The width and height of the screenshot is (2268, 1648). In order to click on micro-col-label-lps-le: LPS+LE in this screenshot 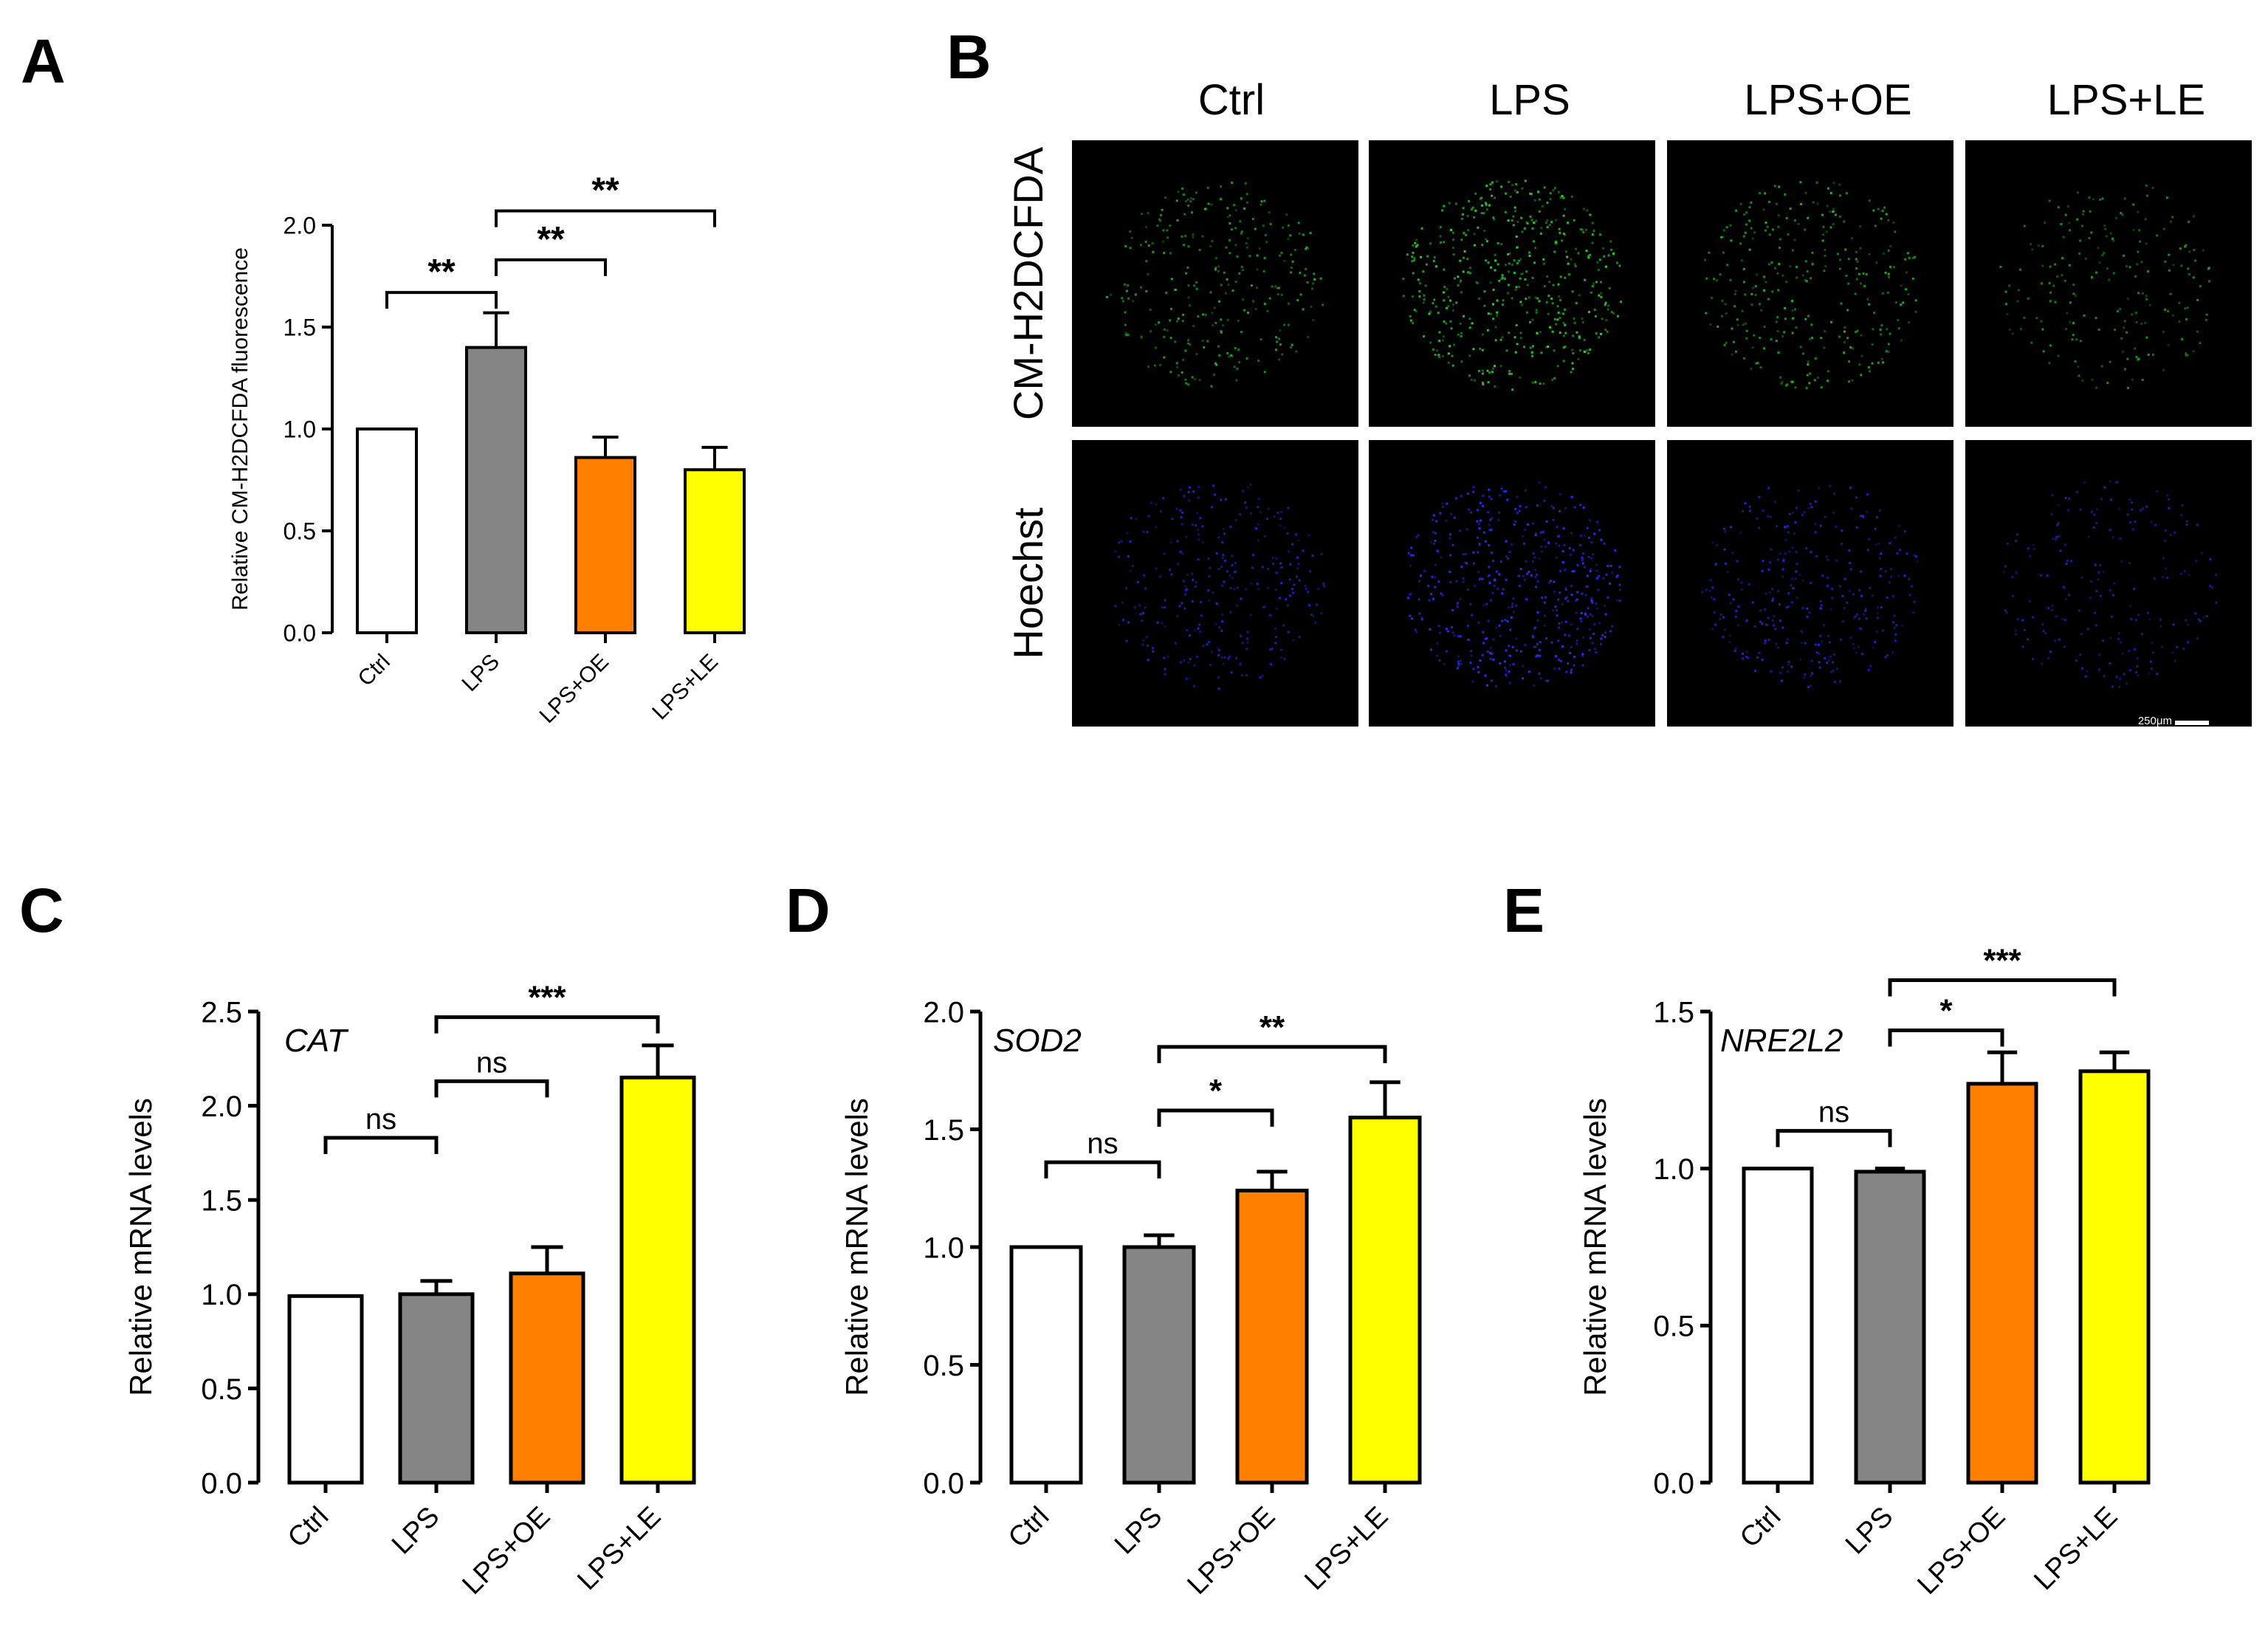, I will do `click(2126, 100)`.